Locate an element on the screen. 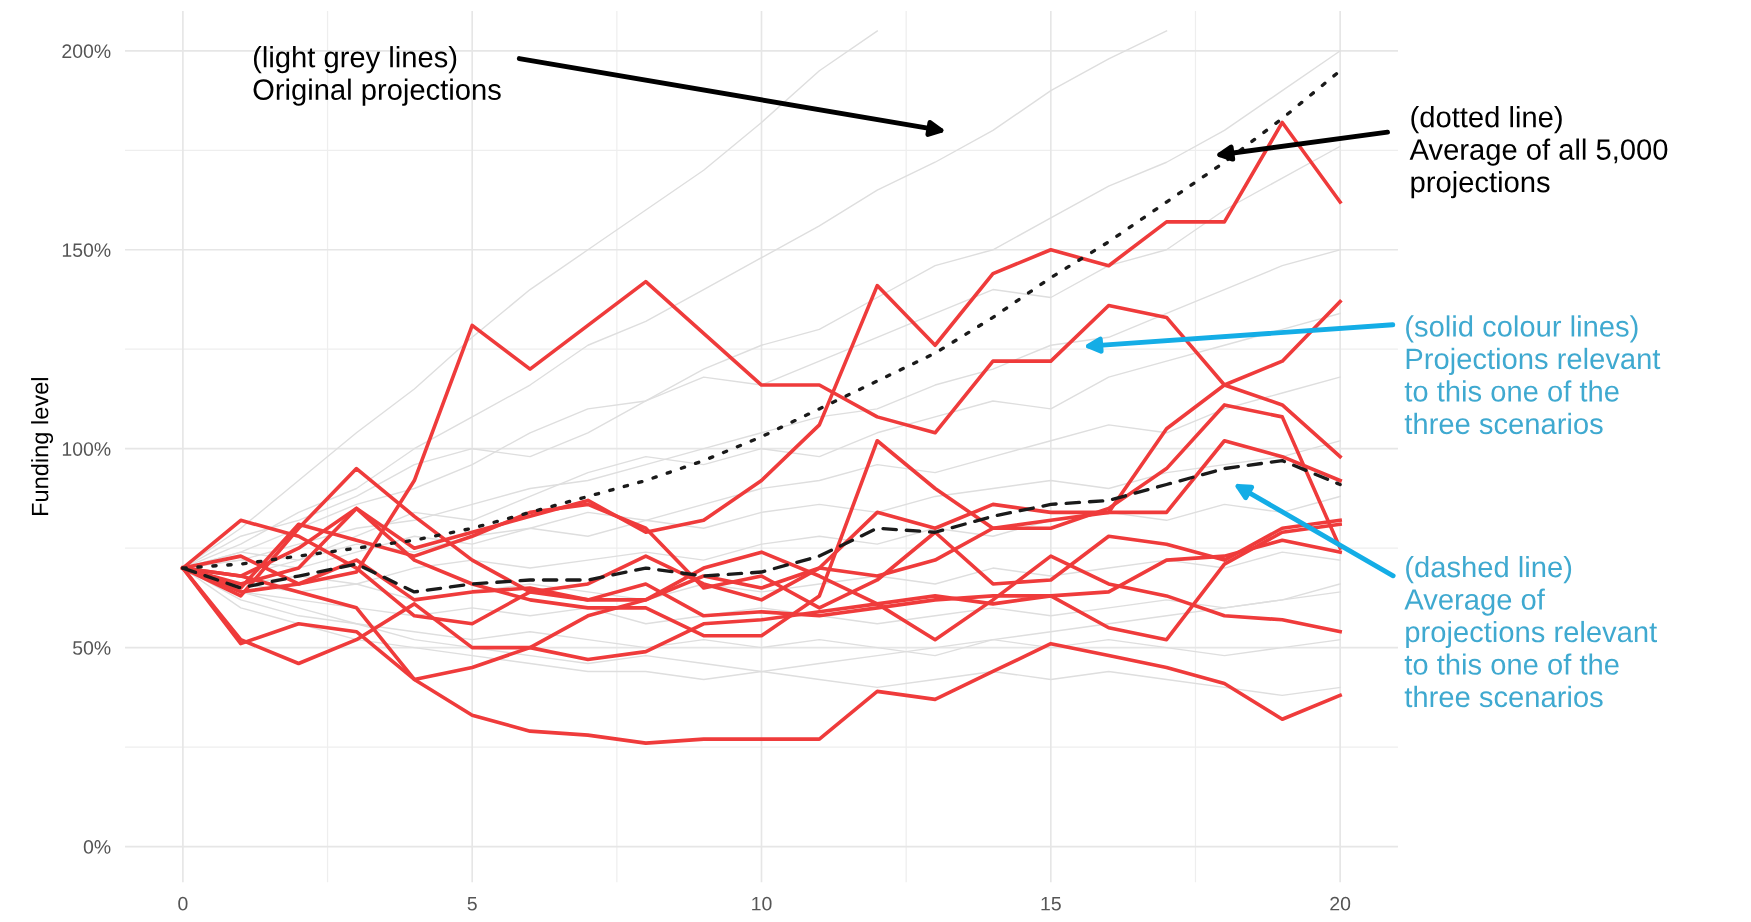 This screenshot has height=922, width=1751. y-tick-label: 200% is located at coordinates (86, 51).